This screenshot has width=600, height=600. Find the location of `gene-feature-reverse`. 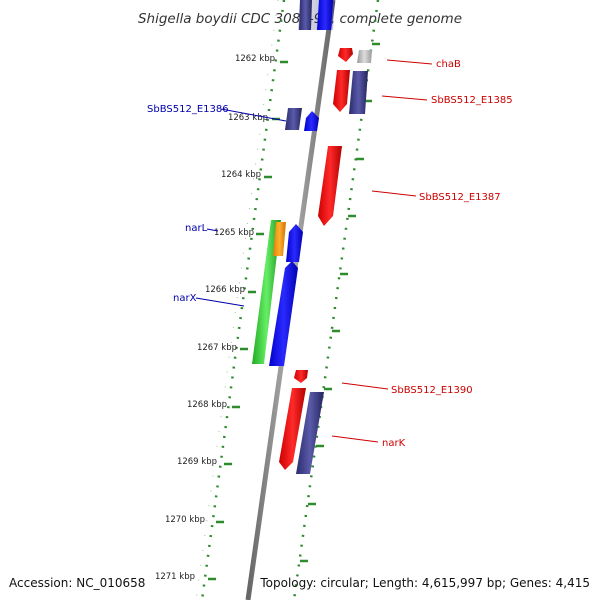

gene-feature-reverse is located at coordinates (341, 91).